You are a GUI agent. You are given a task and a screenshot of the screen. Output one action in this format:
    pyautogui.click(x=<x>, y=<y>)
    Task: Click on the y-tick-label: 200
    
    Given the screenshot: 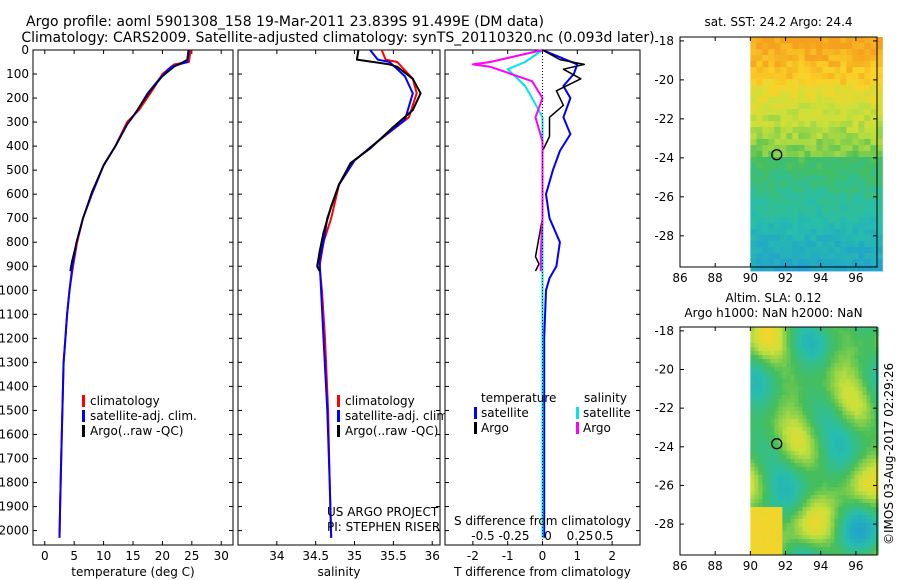 What is the action you would take?
    pyautogui.click(x=17, y=98)
    